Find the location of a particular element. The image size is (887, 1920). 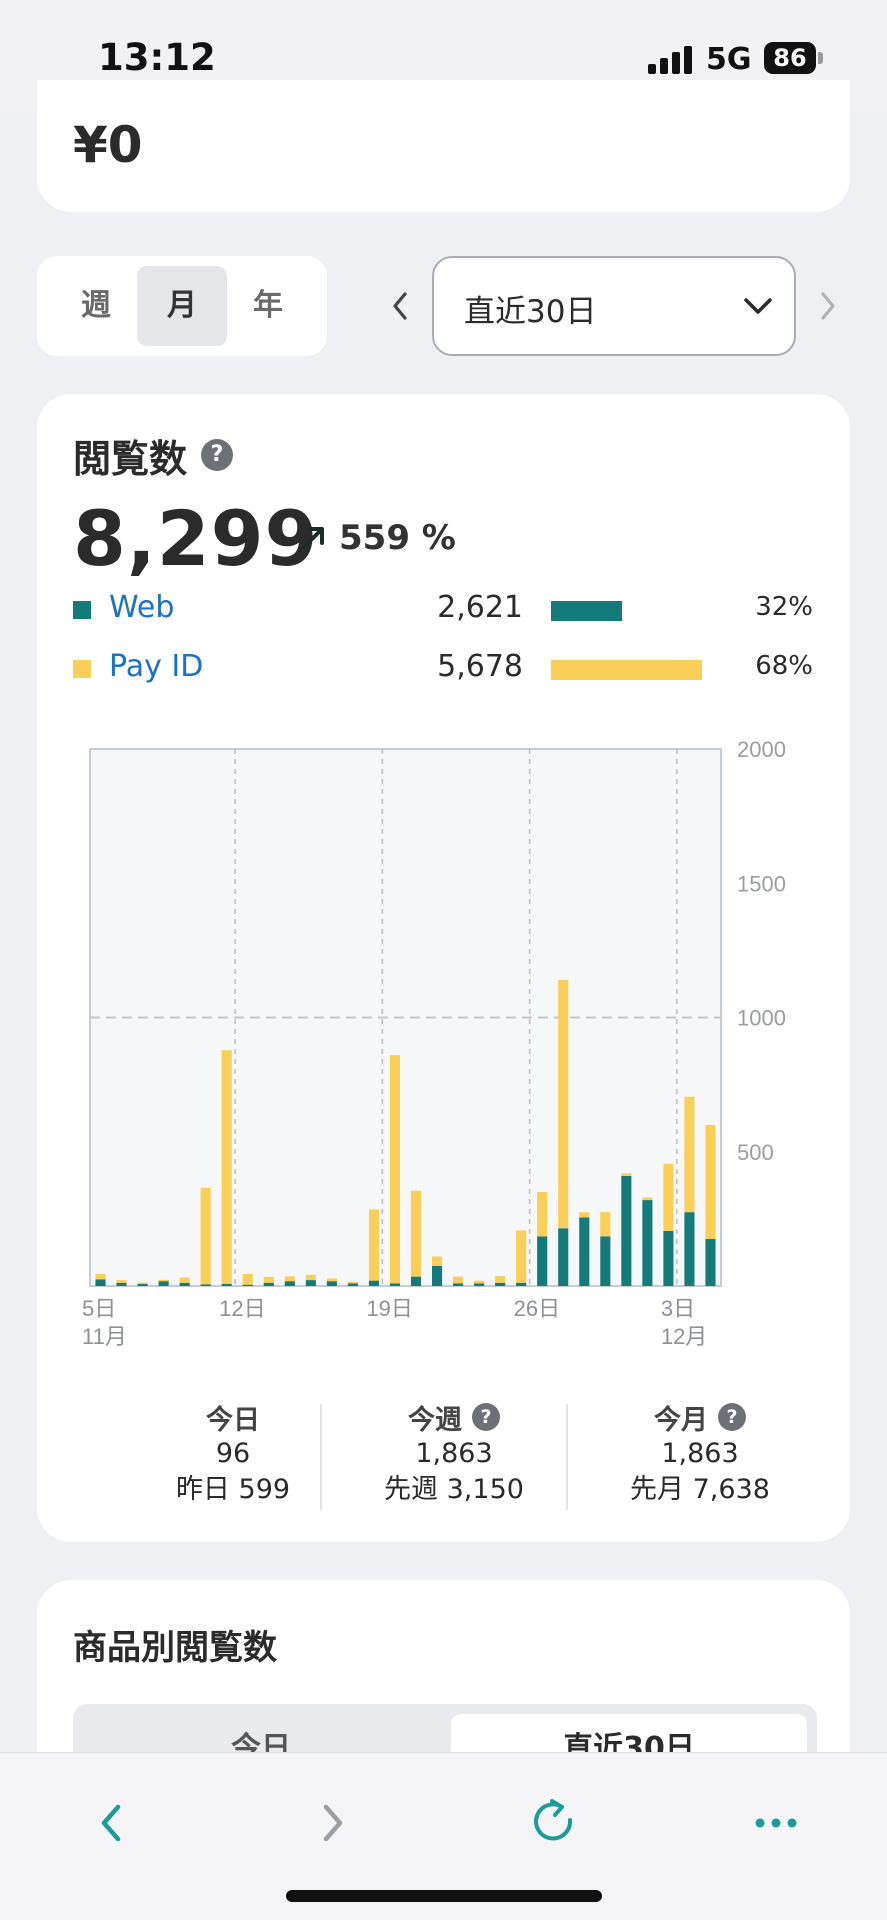

x-tick-label: 19日 is located at coordinates (389, 1308).